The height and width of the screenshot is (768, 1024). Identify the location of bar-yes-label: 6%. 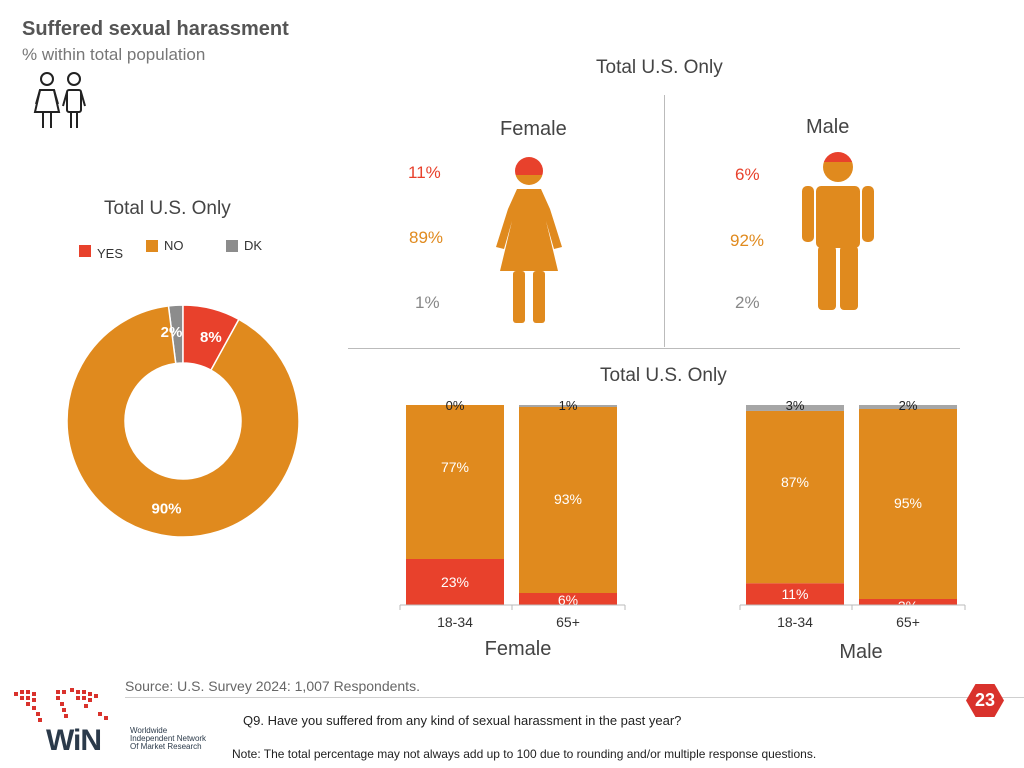
(568, 600).